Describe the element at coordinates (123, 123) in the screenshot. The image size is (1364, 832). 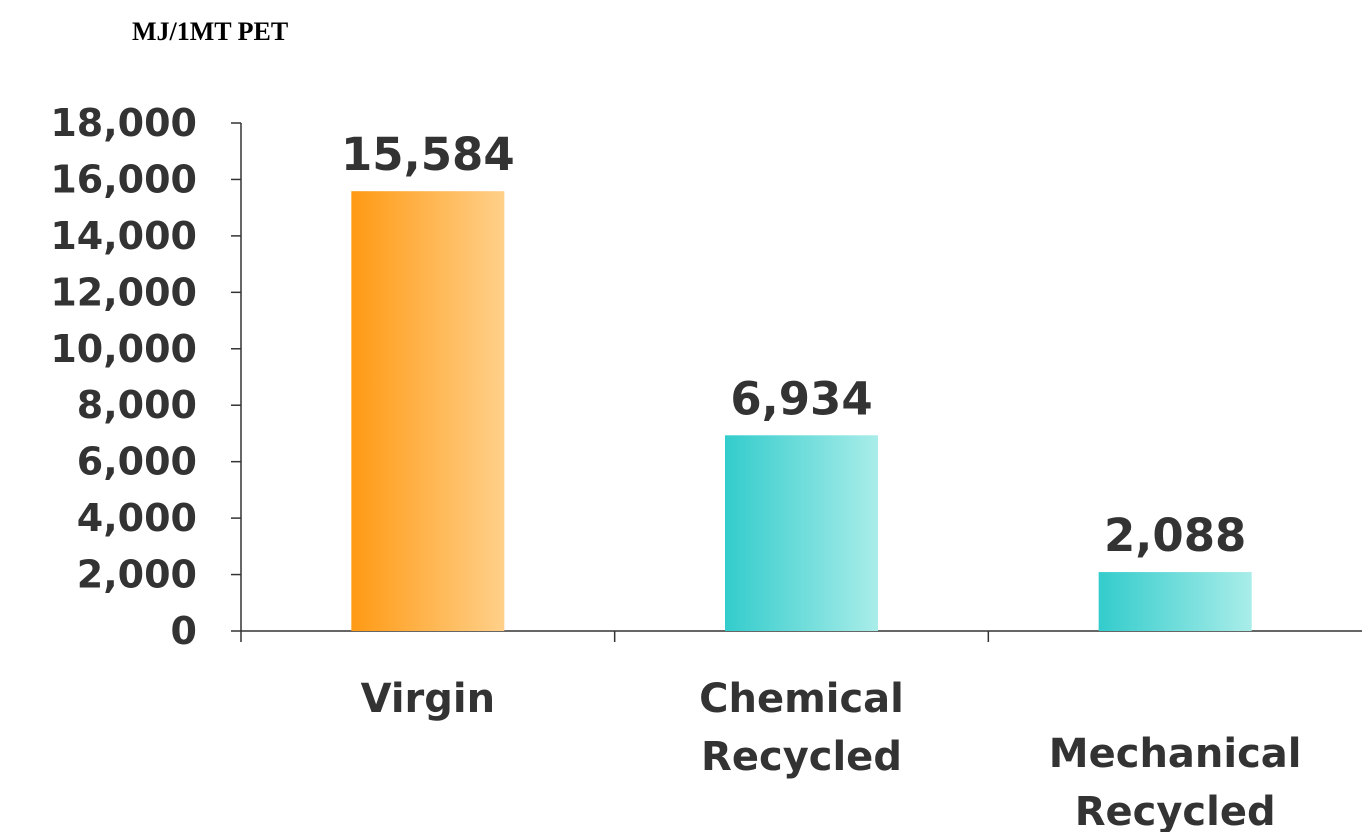
I see `y-tick-label: 18,000` at that location.